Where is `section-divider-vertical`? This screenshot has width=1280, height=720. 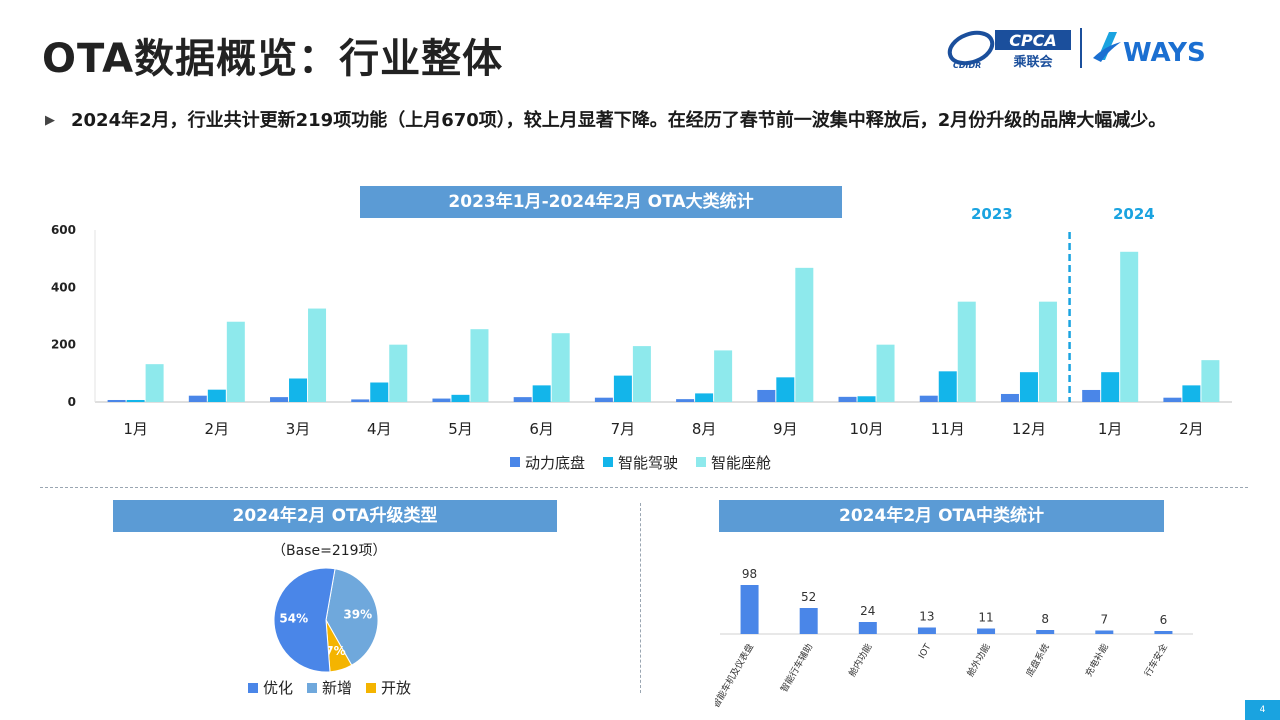 section-divider-vertical is located at coordinates (640, 598).